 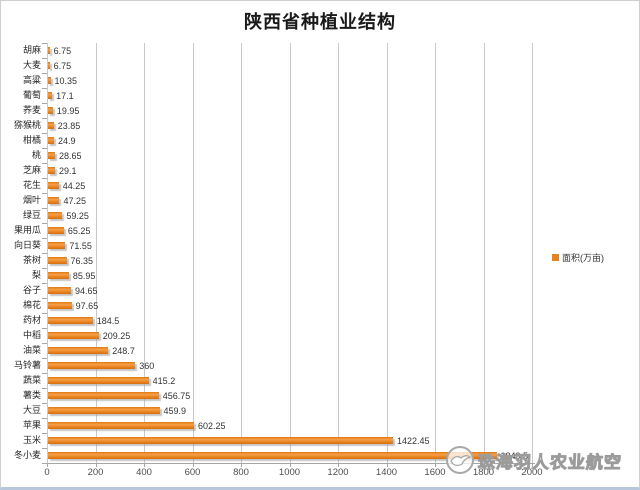 What do you see at coordinates (413, 440) in the screenshot?
I see `bar-value-label: 1422.45` at bounding box center [413, 440].